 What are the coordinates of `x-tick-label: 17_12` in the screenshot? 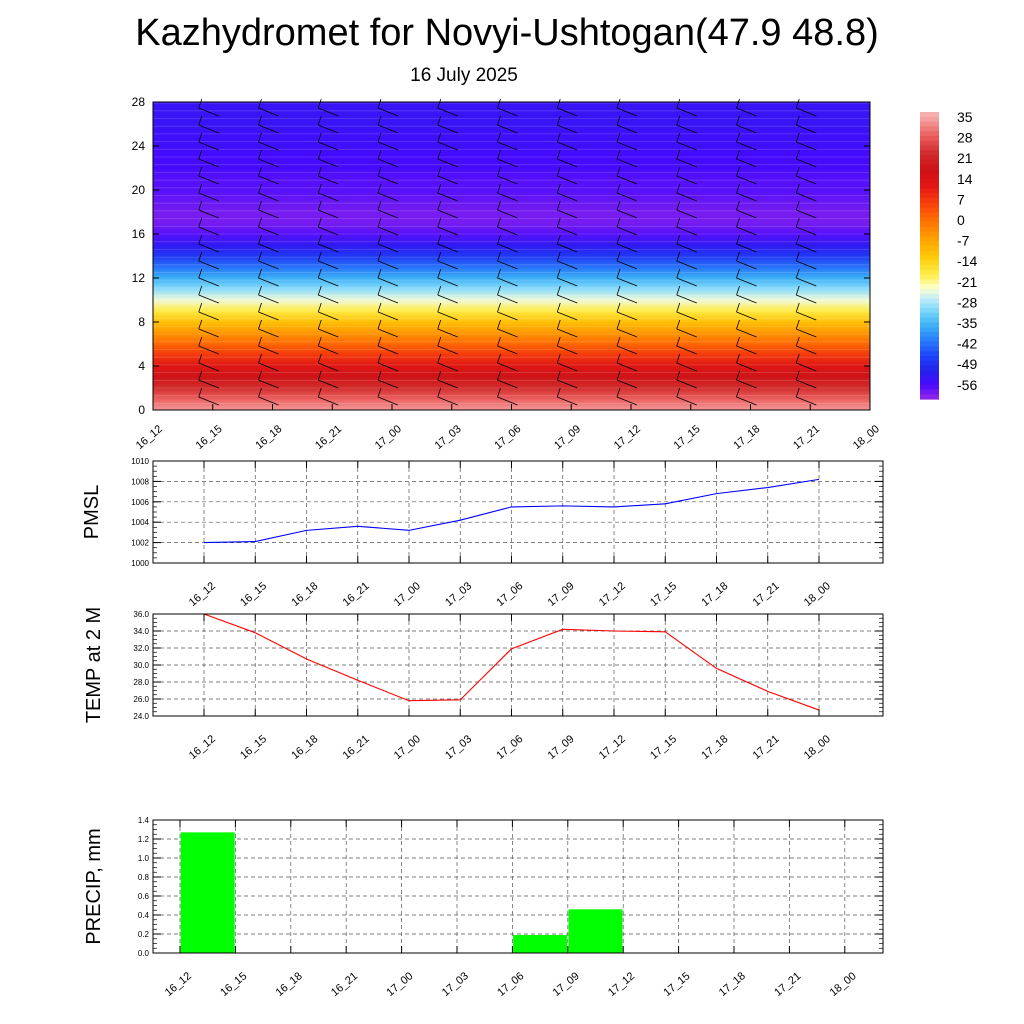 It's located at (627, 437).